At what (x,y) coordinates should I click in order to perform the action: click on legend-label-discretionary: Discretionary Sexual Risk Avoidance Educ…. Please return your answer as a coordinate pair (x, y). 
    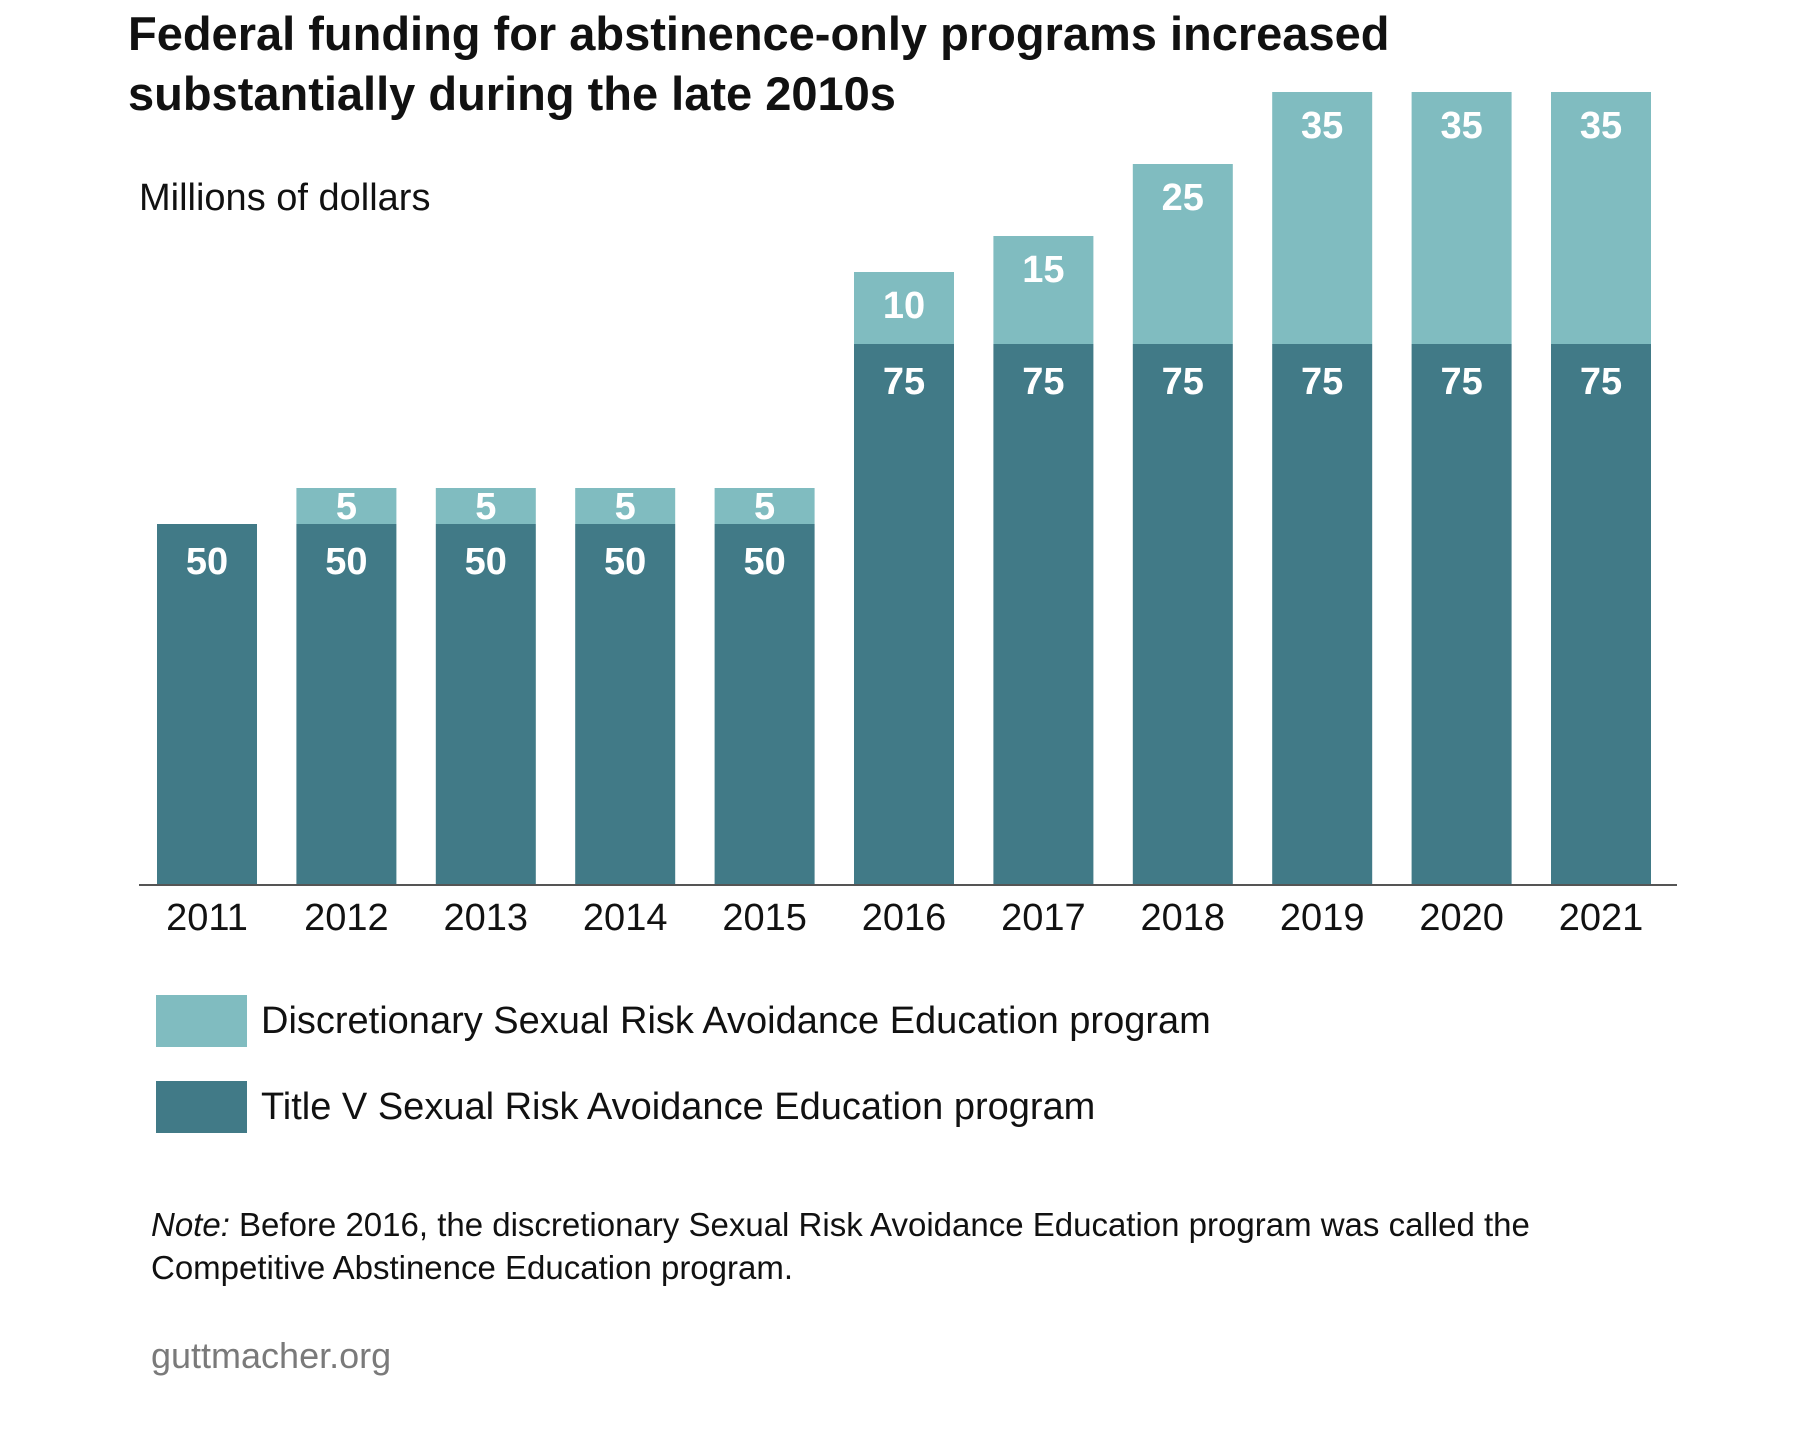
    Looking at the image, I should click on (736, 1020).